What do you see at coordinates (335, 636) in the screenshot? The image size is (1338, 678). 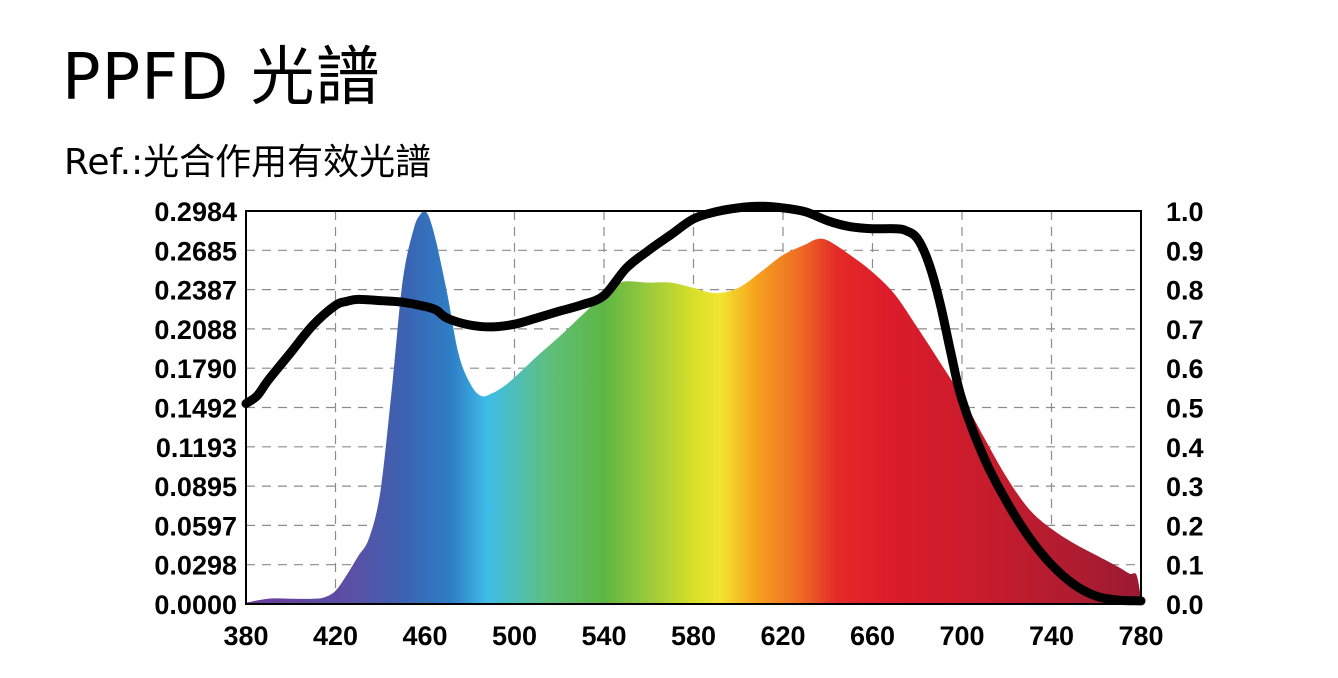 I see `x-tick-label: 420` at bounding box center [335, 636].